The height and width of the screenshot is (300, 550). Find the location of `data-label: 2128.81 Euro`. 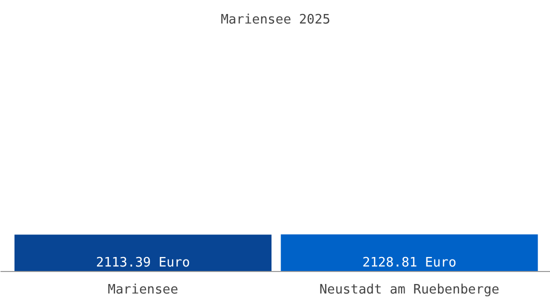

data-label: 2128.81 Euro is located at coordinates (409, 263).